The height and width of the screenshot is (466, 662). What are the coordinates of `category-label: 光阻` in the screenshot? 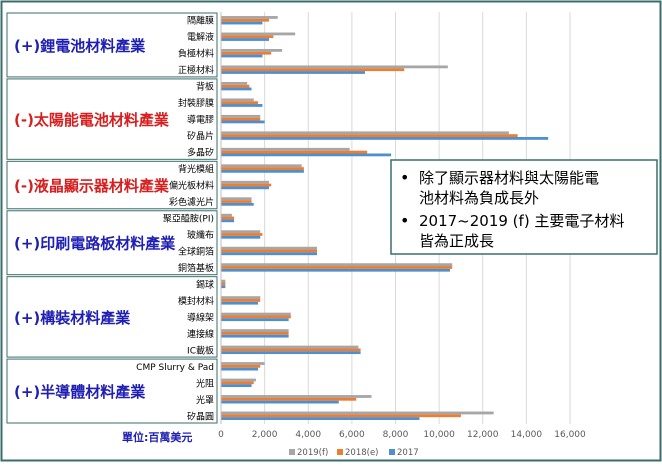 It's located at (205, 383).